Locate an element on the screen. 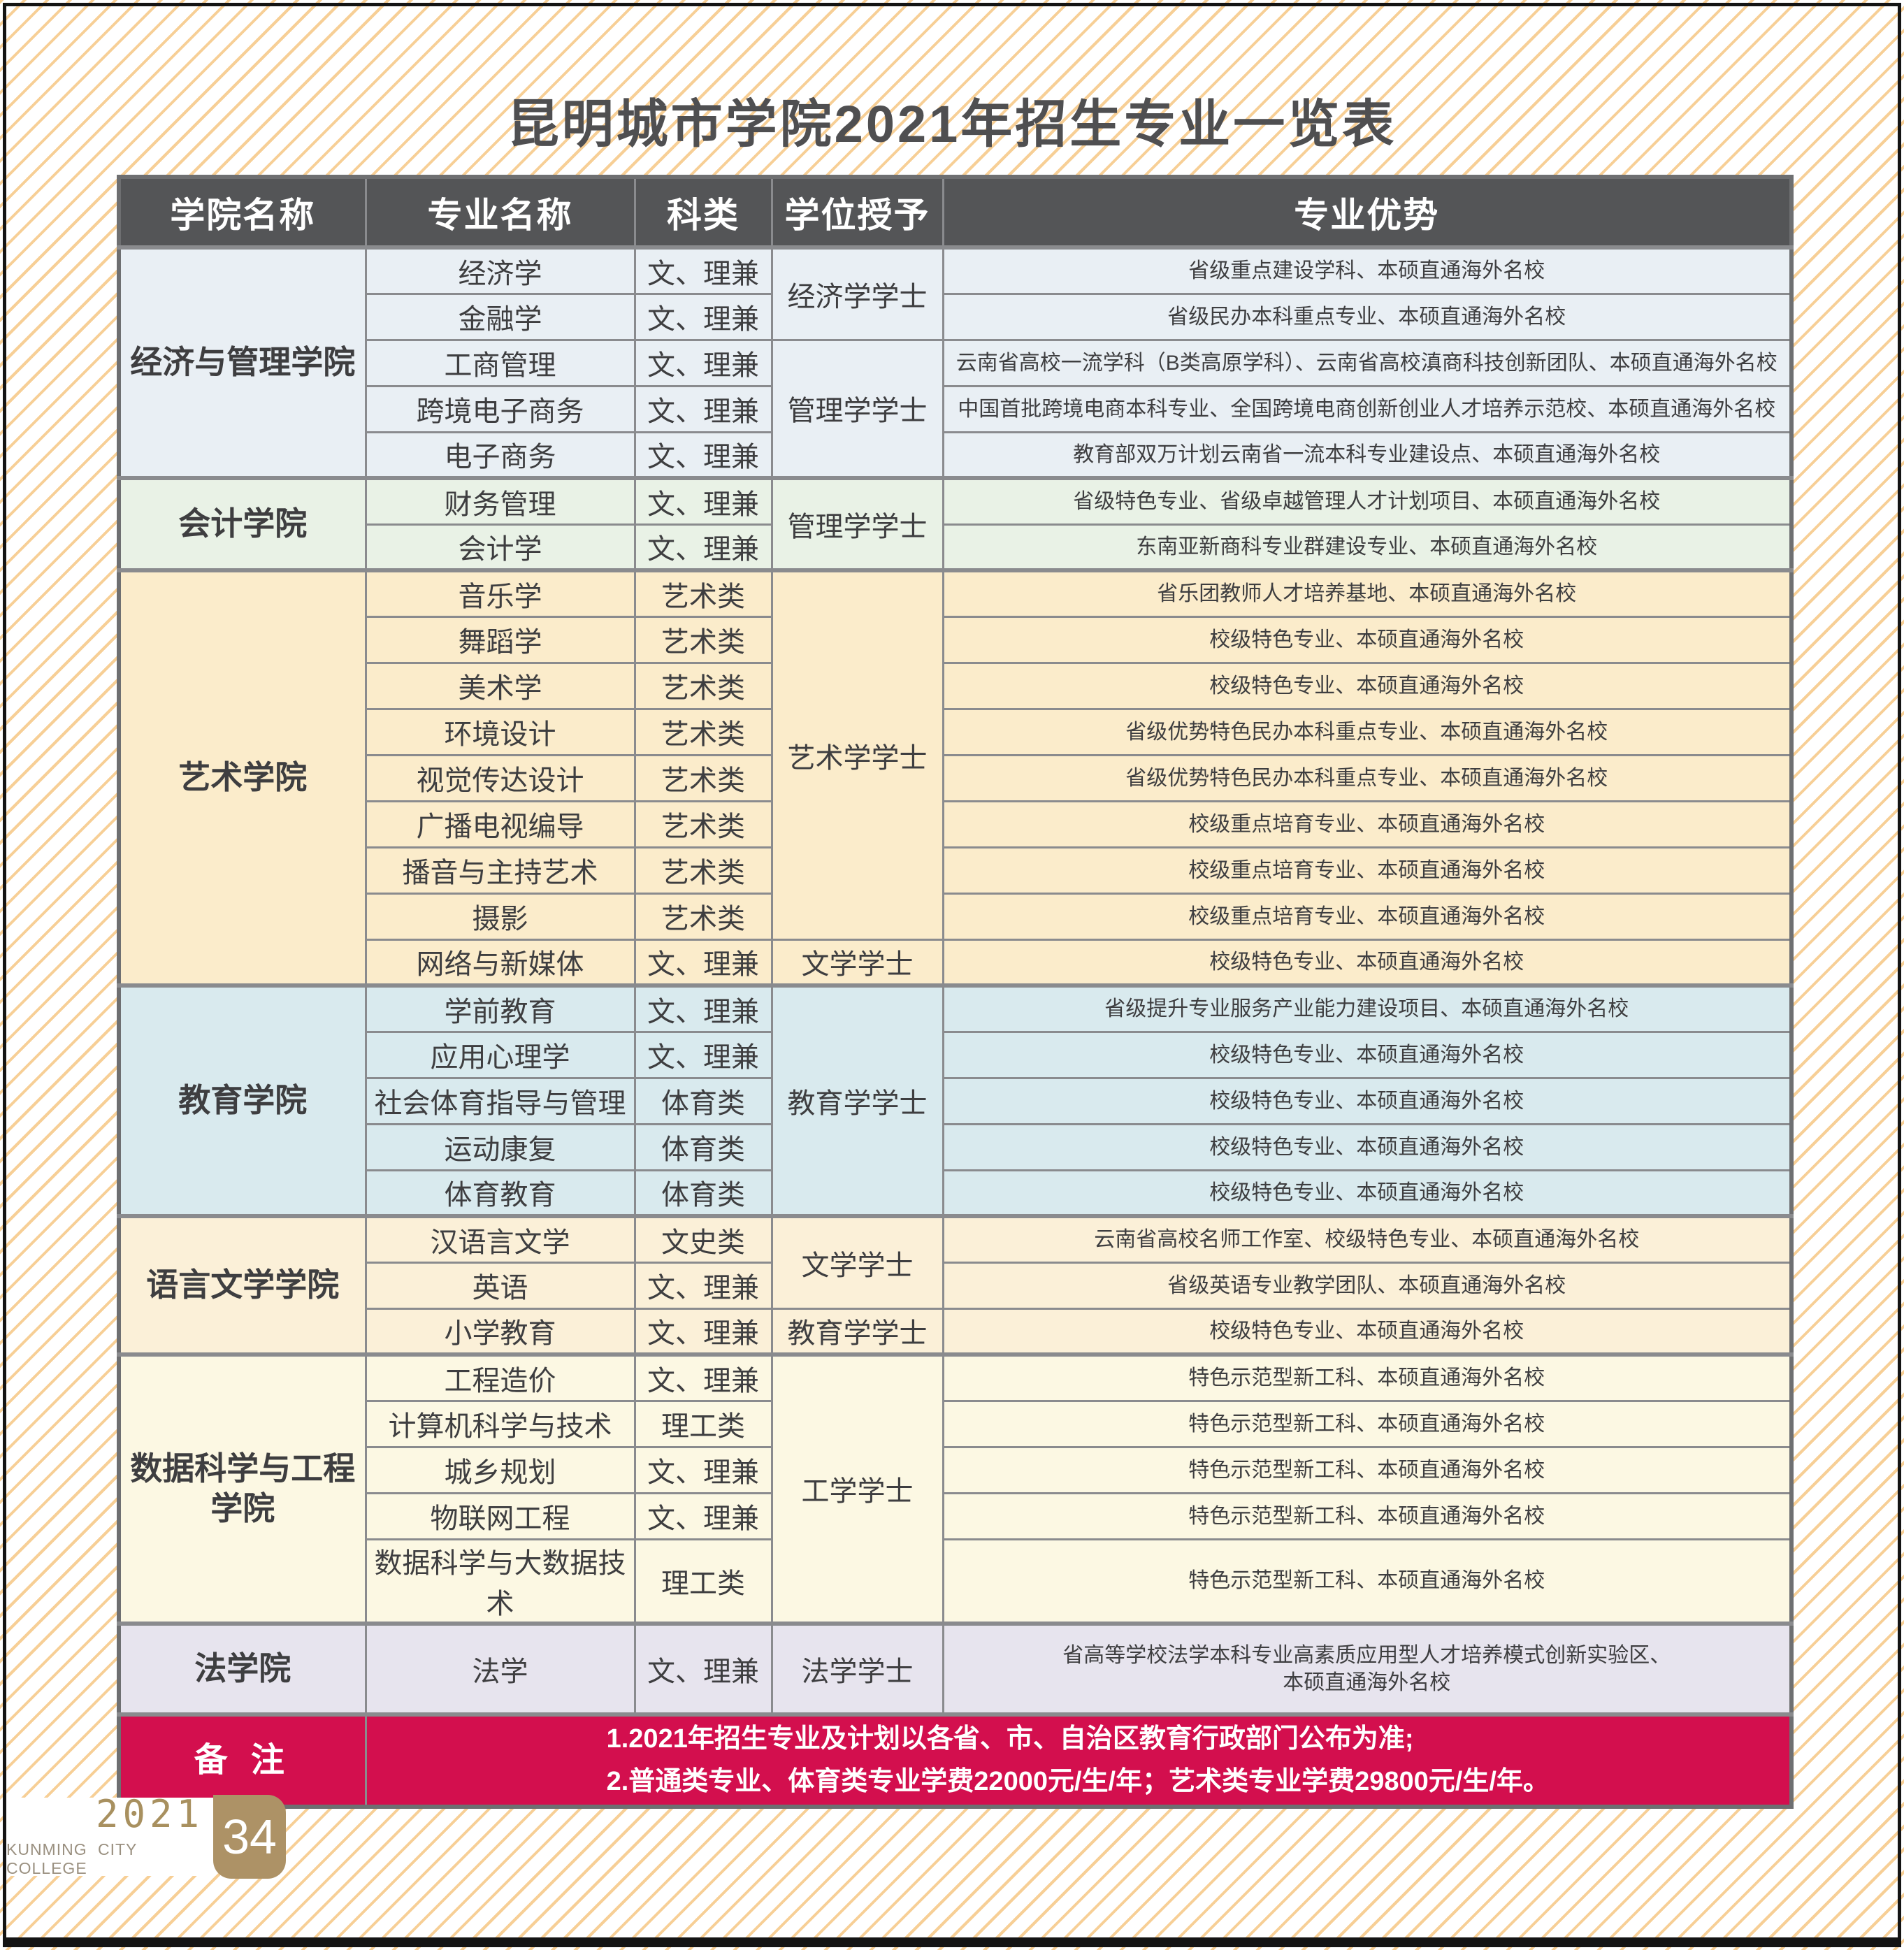 The width and height of the screenshot is (1904, 1950). college-name-cell: 艺术学院 is located at coordinates (242, 777).